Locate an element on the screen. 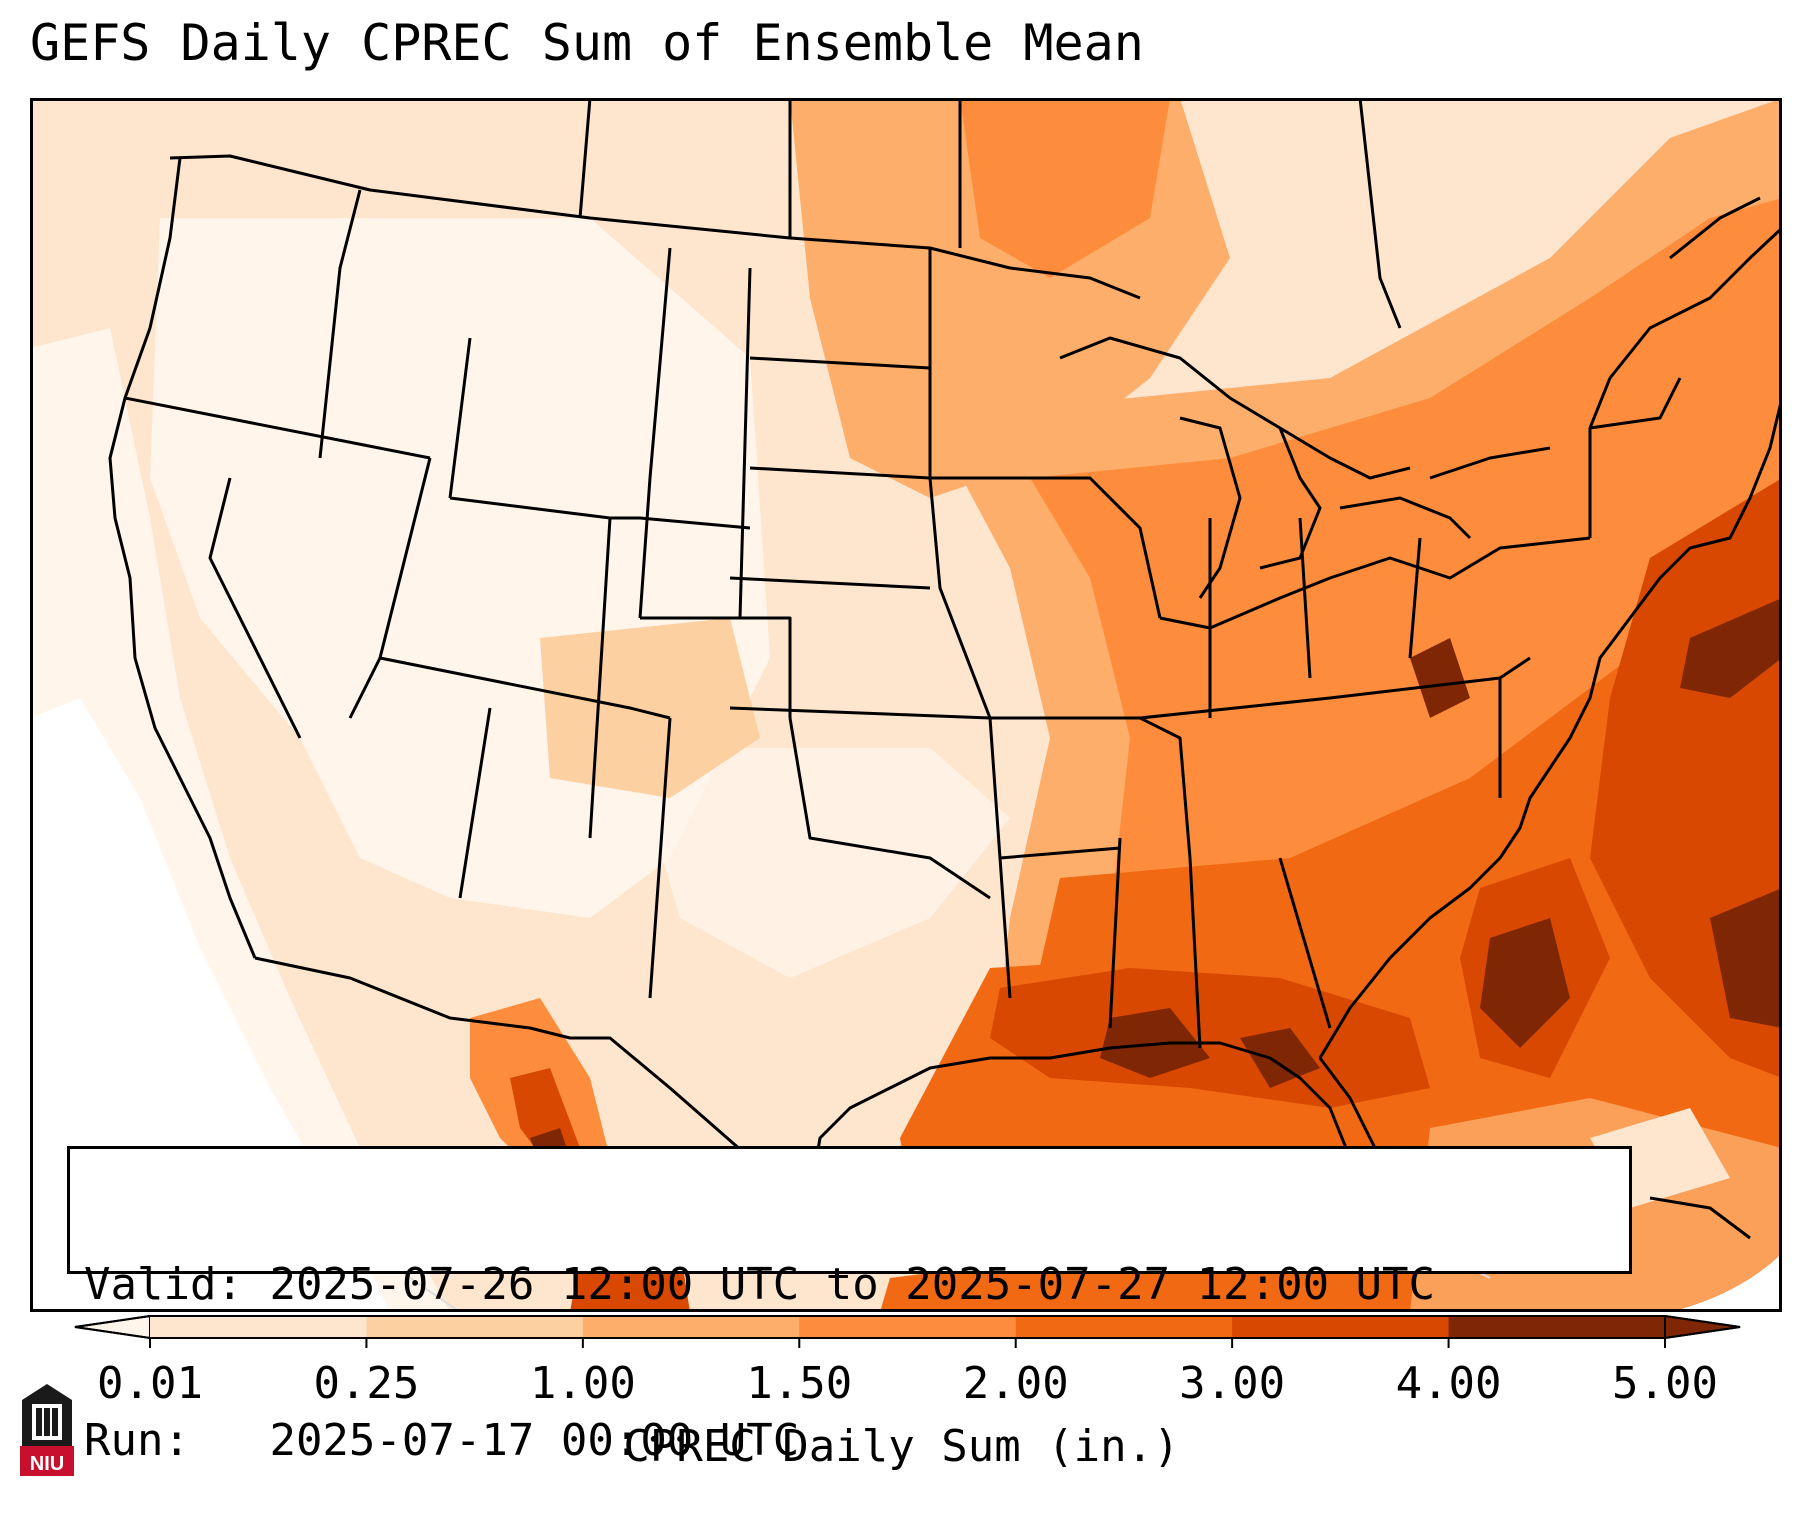  colorbar is located at coordinates (907, 1331).